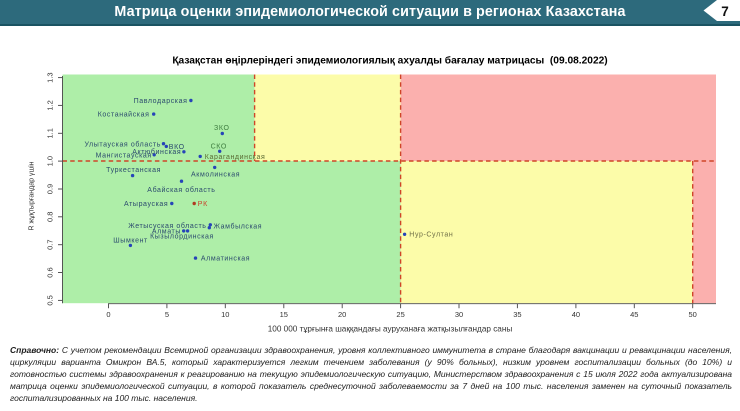  What do you see at coordinates (400, 314) in the screenshot?
I see `svg-text: 25` at bounding box center [400, 314].